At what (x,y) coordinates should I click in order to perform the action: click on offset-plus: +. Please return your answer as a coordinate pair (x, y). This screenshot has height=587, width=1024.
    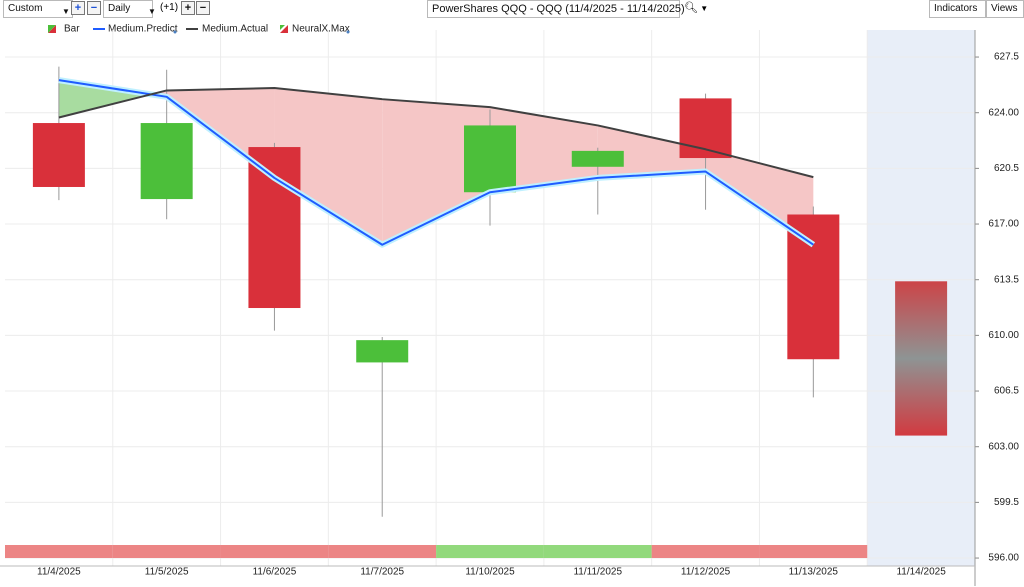
    Looking at the image, I should click on (188, 8).